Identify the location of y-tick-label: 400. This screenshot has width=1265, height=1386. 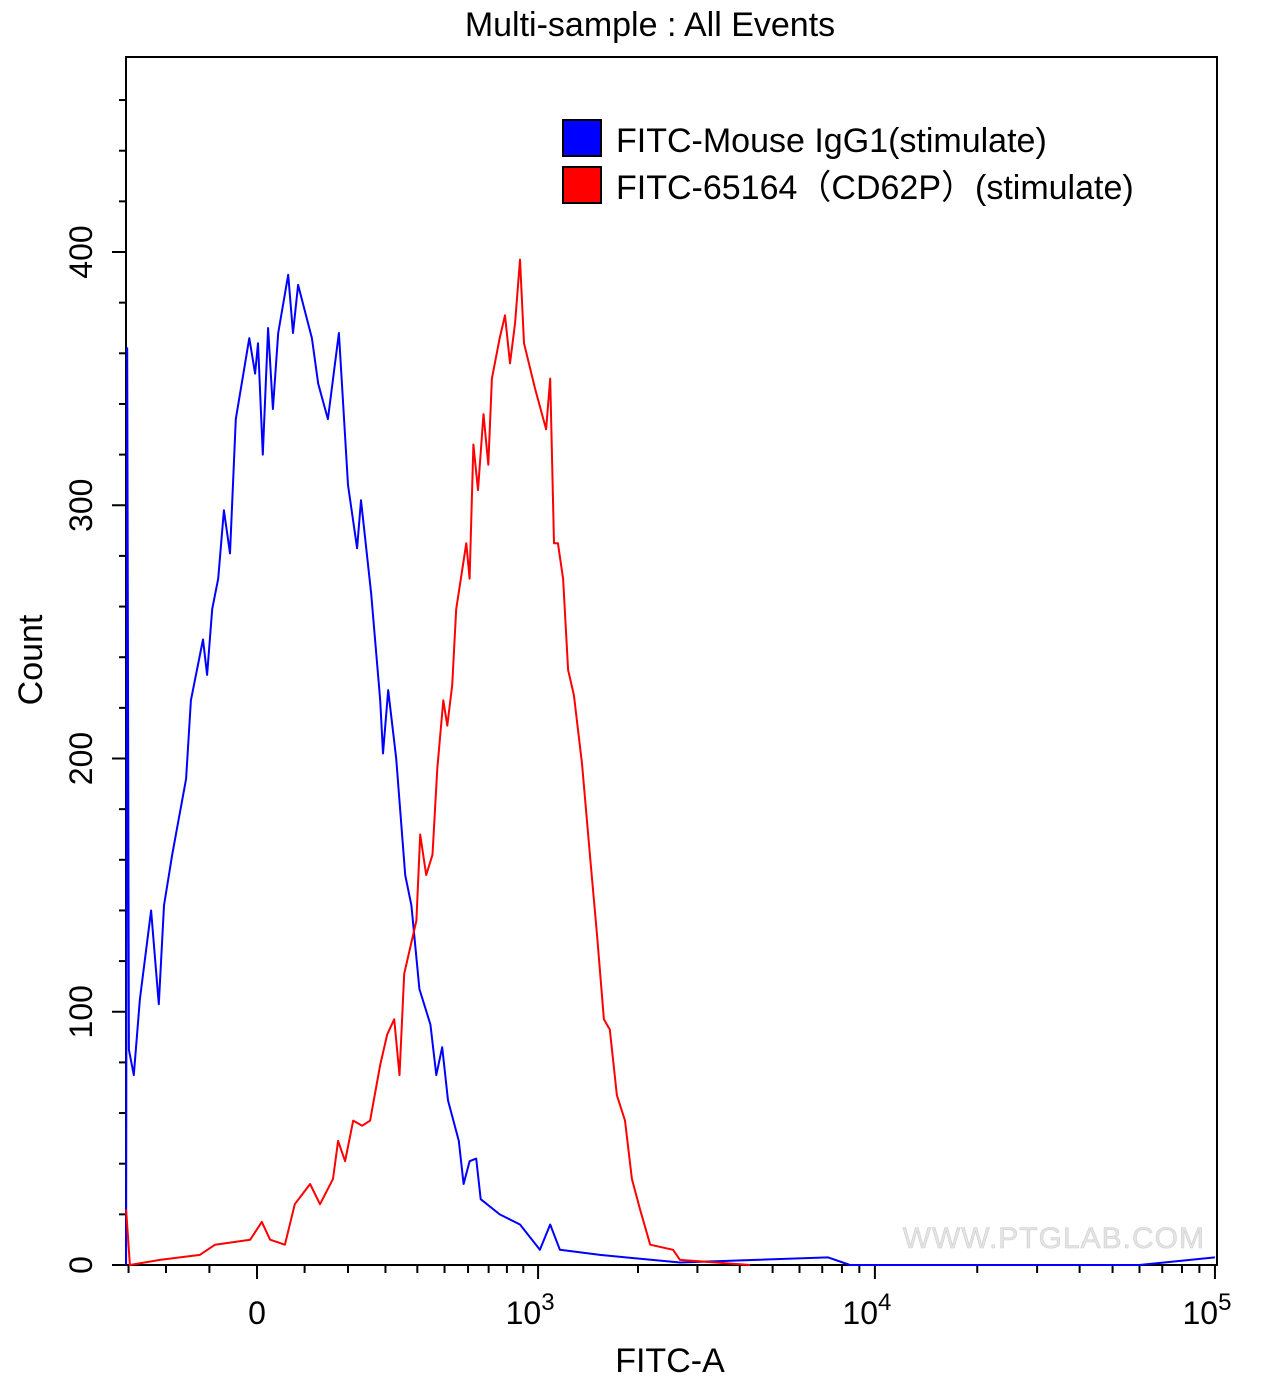
(81, 251).